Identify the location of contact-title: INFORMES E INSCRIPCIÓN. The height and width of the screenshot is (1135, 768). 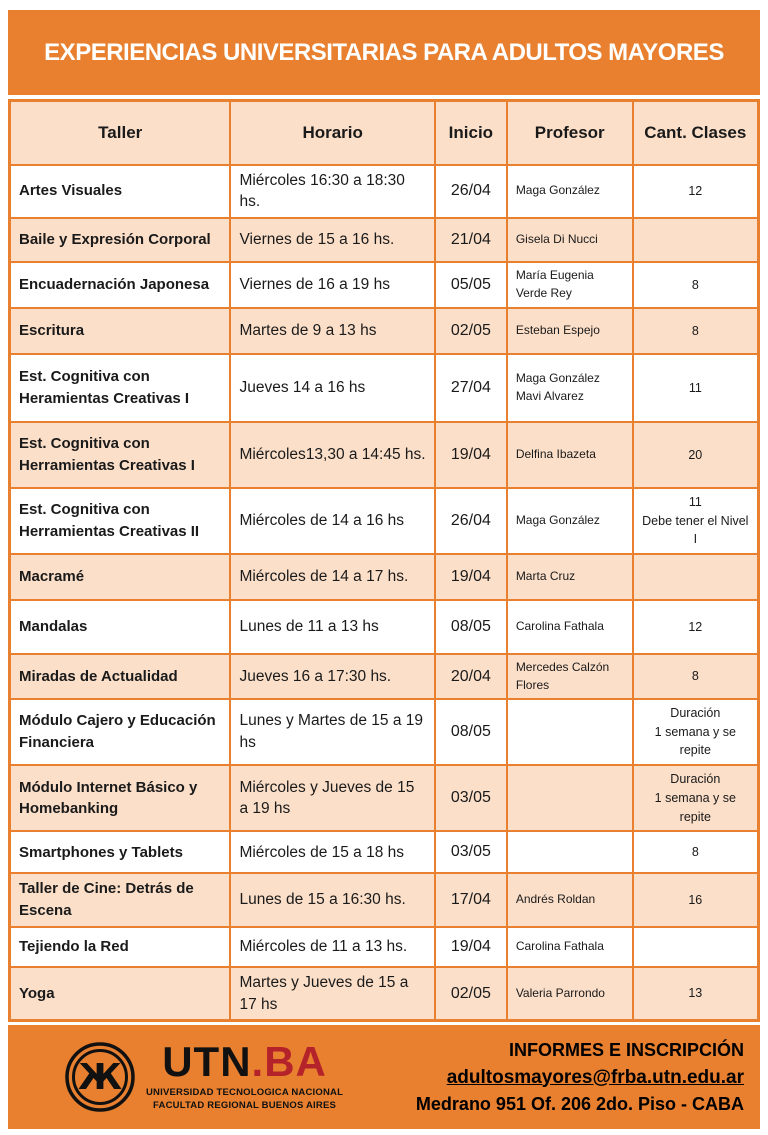
(626, 1050).